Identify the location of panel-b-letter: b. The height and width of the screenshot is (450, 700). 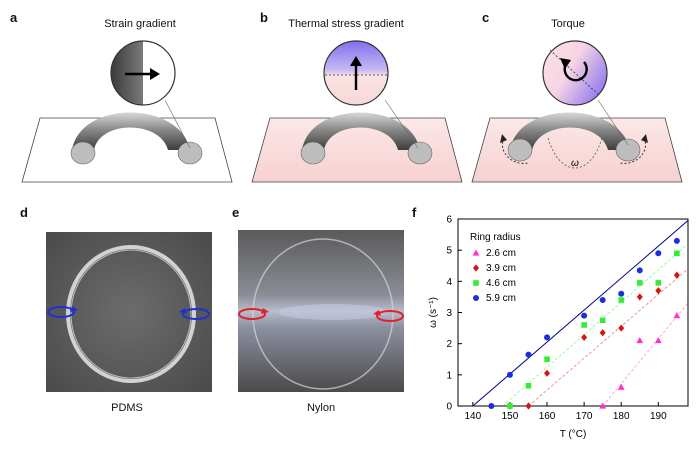
(264, 17).